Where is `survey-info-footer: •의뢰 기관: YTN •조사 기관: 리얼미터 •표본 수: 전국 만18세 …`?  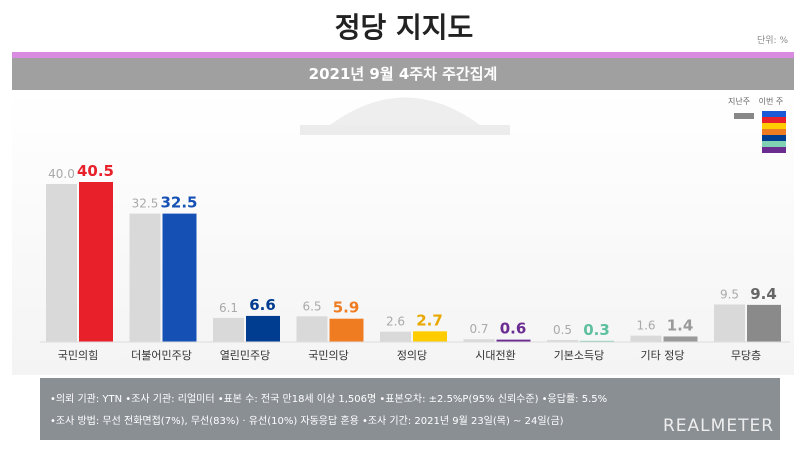
survey-info-footer: •의뢰 기관: YTN •조사 기관: 리얼미터 •표본 수: 전국 만18세 … is located at coordinates (410, 409).